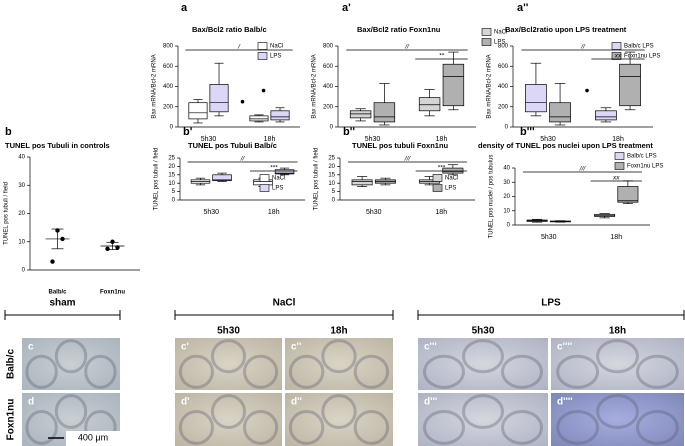  What do you see at coordinates (171, 159) in the screenshot?
I see `y-tick-label: 25` at bounding box center [171, 159].